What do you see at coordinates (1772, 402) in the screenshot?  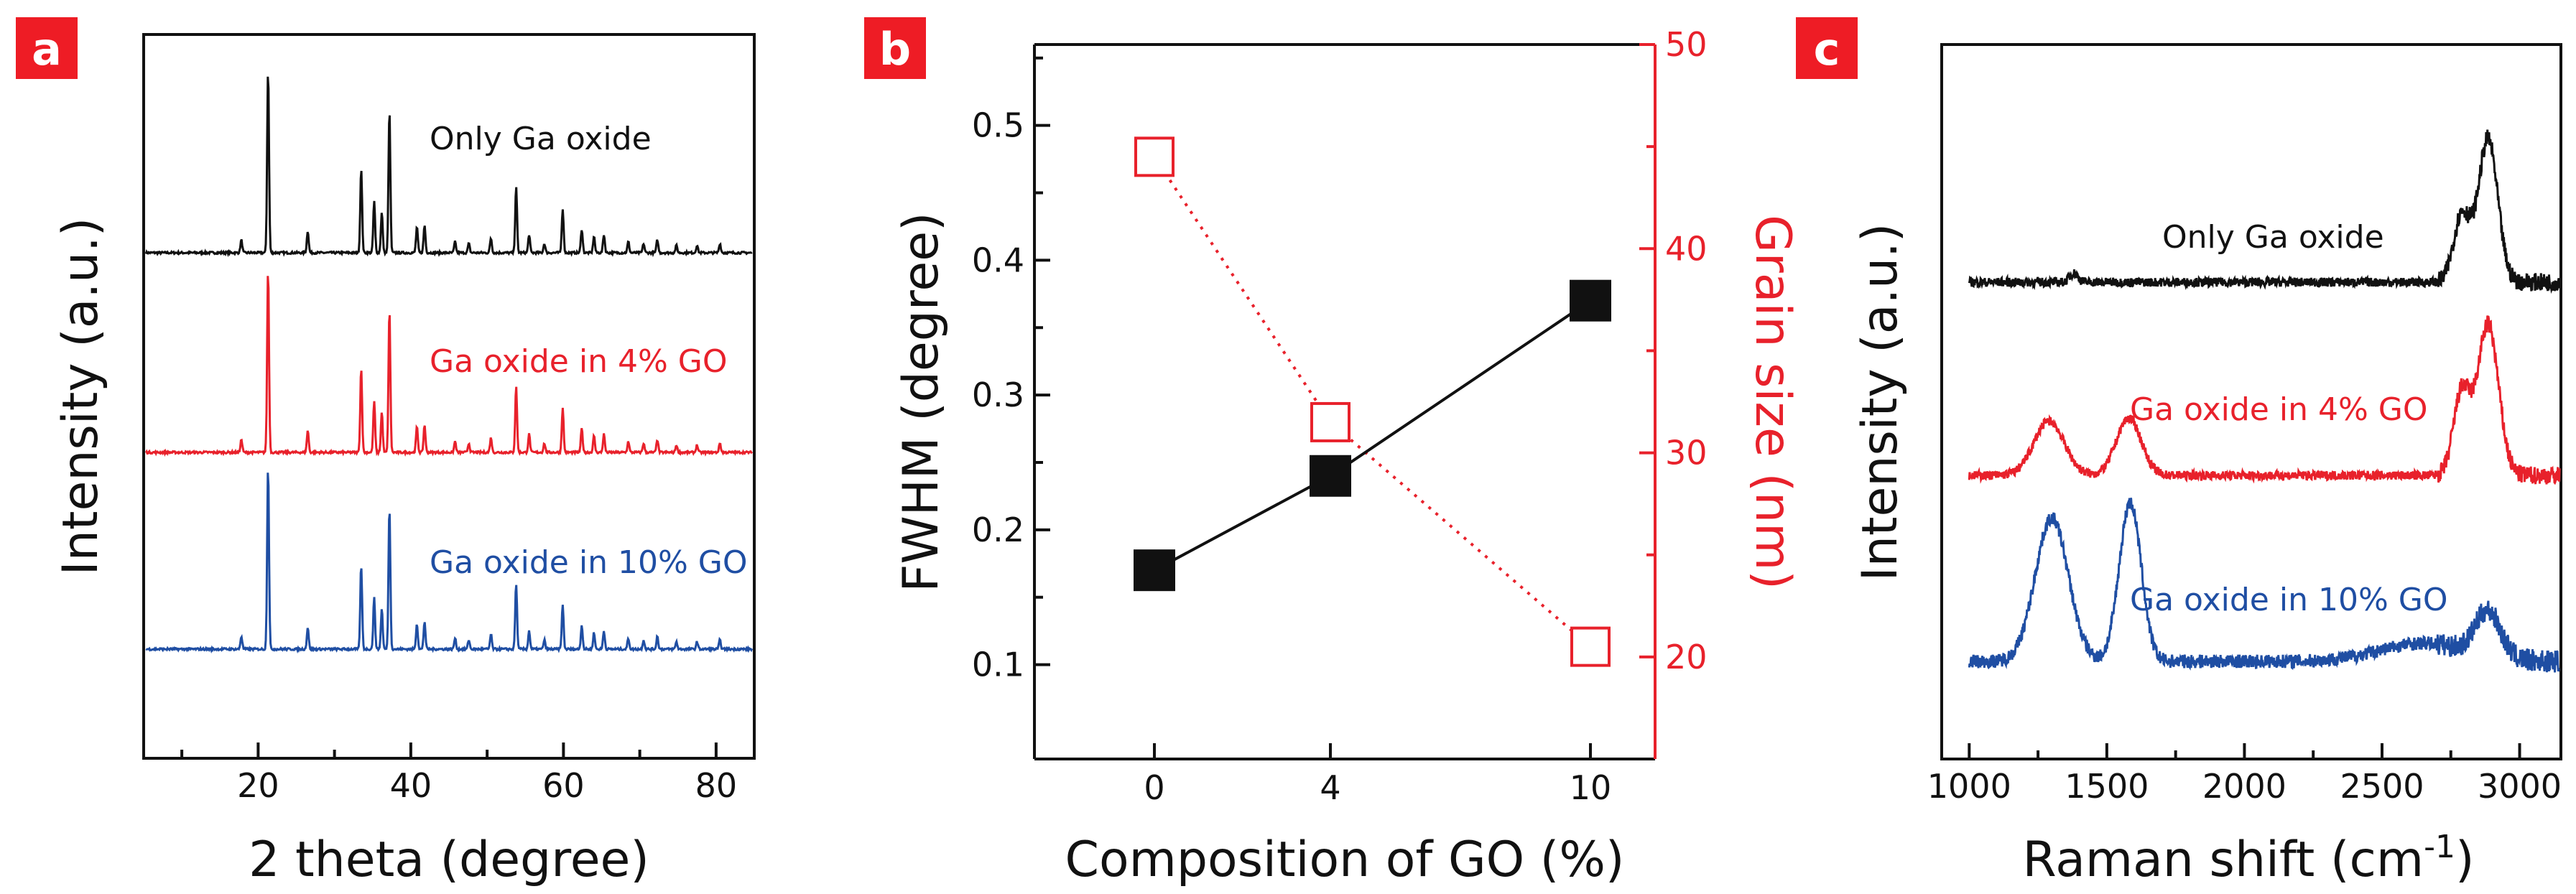 I see `panel-b-y2-axis-label: Grain size (nm)` at bounding box center [1772, 402].